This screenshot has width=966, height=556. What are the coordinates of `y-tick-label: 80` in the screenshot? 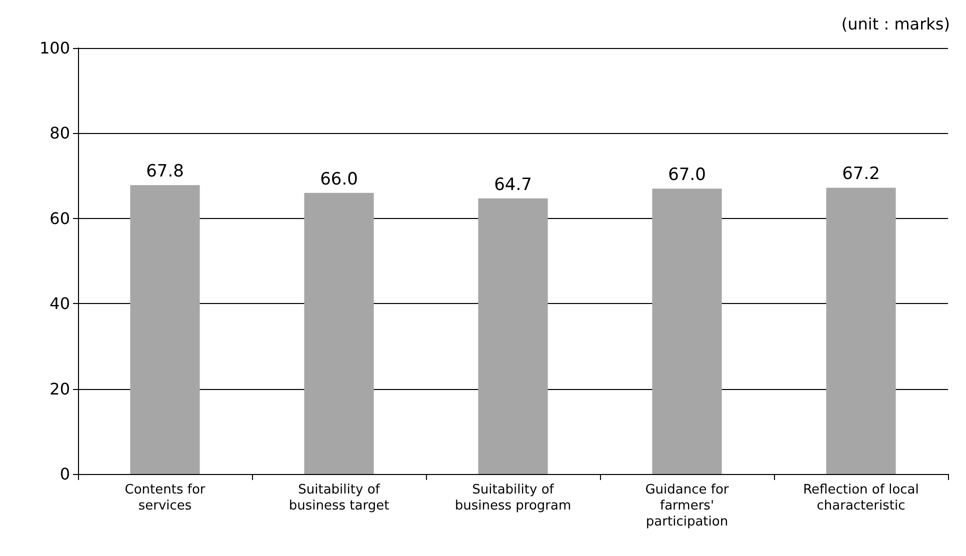 It's located at (60, 133).